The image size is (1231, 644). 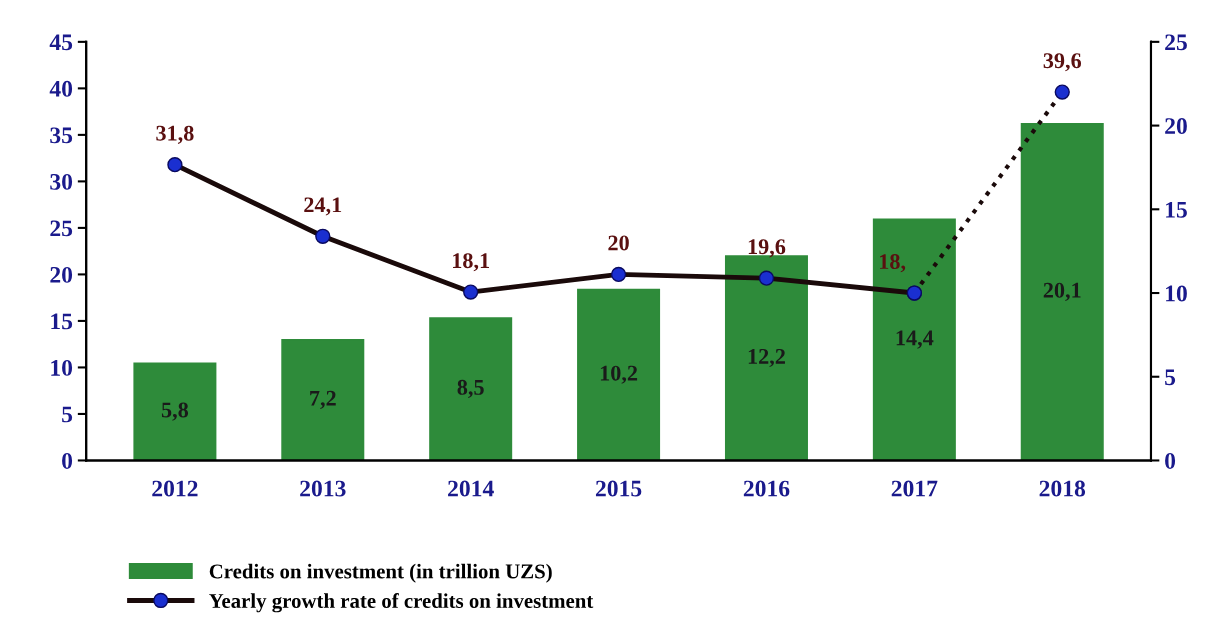 I want to click on data-label: 31,8, so click(x=175, y=134).